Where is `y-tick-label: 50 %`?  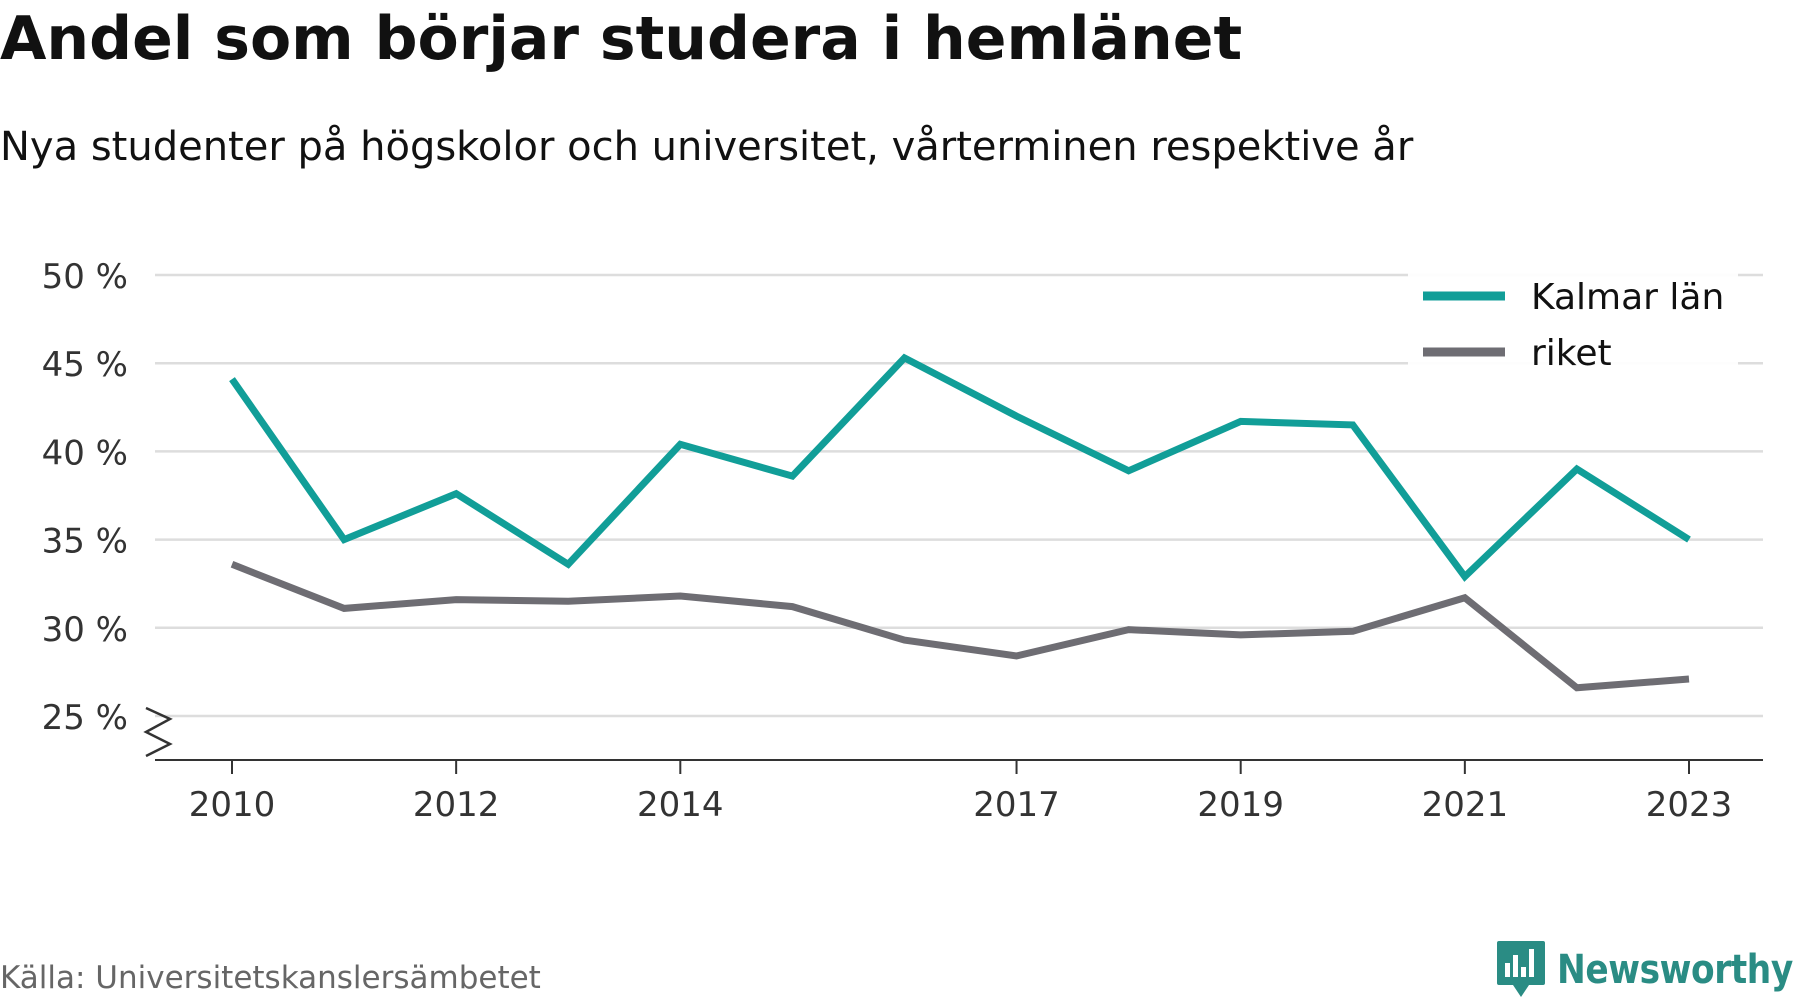
y-tick-label: 50 % is located at coordinates (85, 277).